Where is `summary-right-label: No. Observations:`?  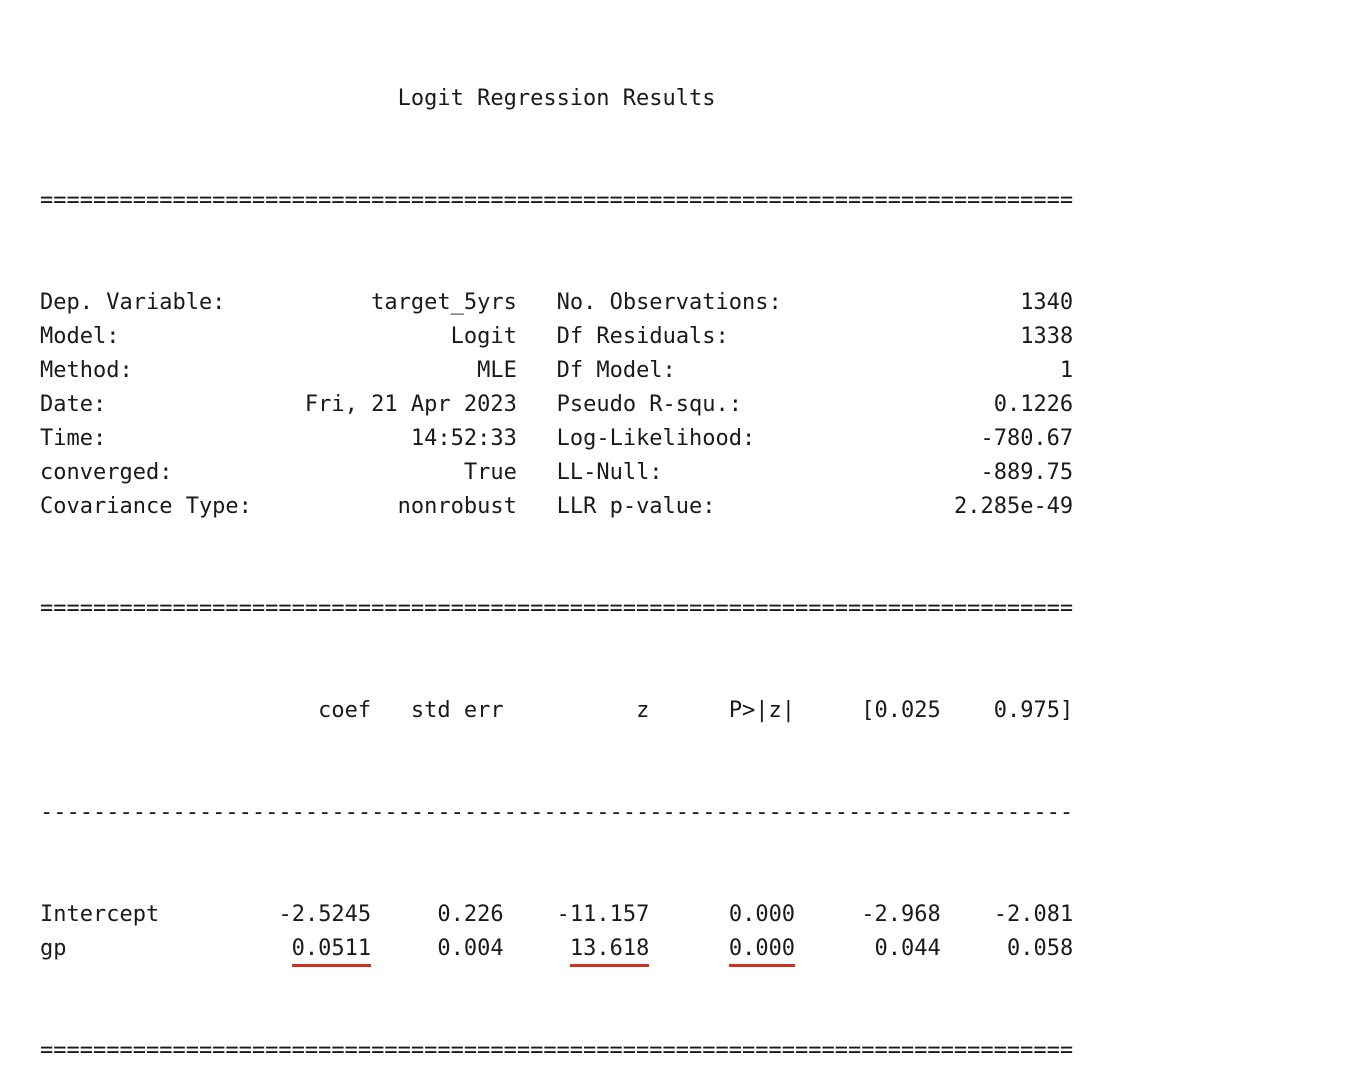 summary-right-label: No. Observations: is located at coordinates (669, 302).